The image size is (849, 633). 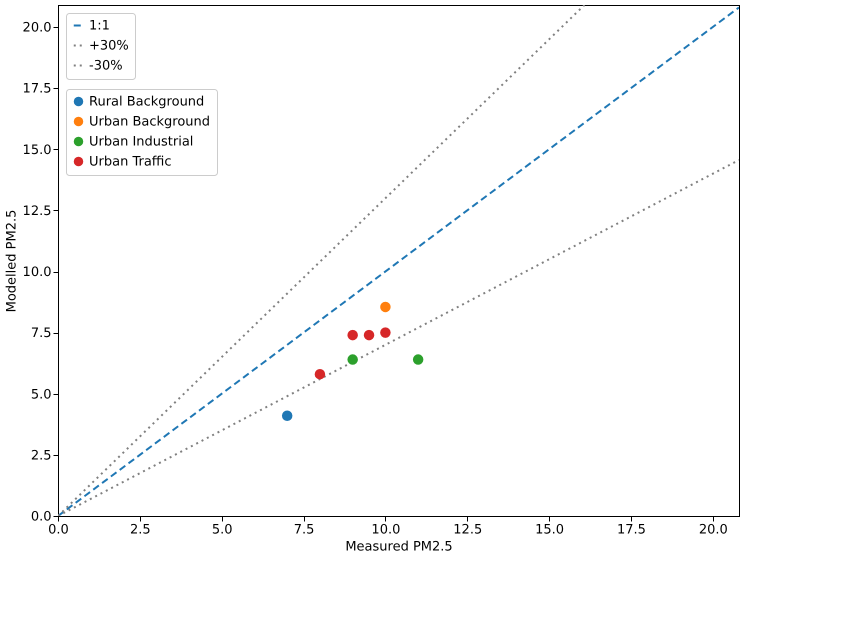 I want to click on y-tick-label: 17.5, so click(x=37, y=89).